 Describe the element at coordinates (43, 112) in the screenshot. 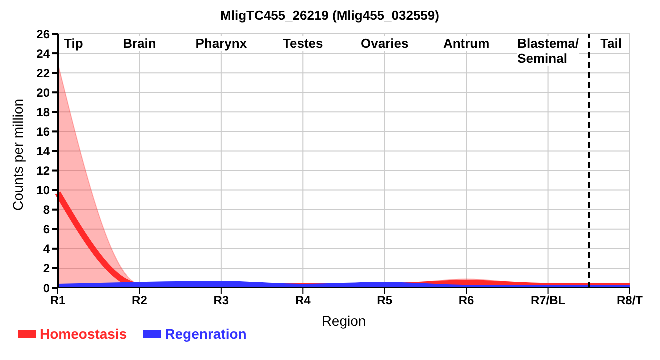

I see `y-tick-label: 18` at that location.